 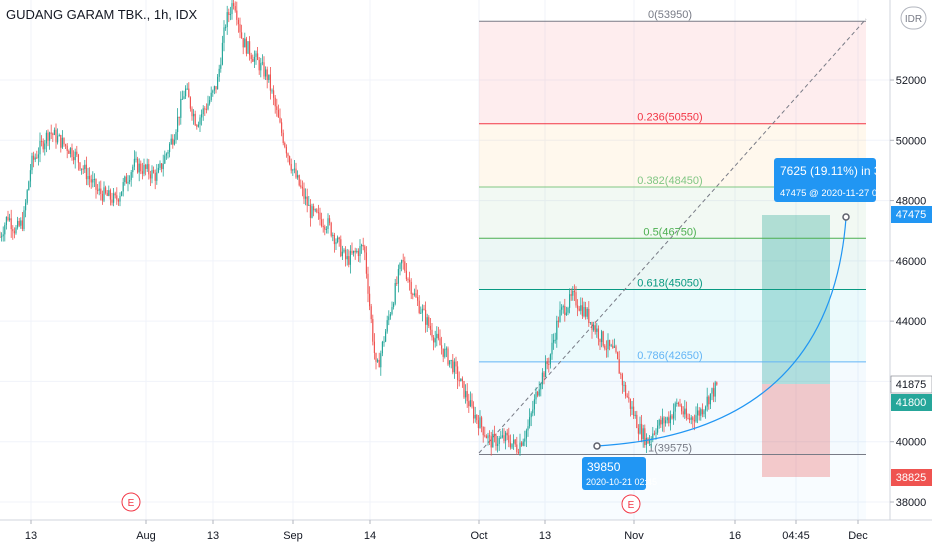 What do you see at coordinates (721, 332) in the screenshot?
I see `measure-curve` at bounding box center [721, 332].